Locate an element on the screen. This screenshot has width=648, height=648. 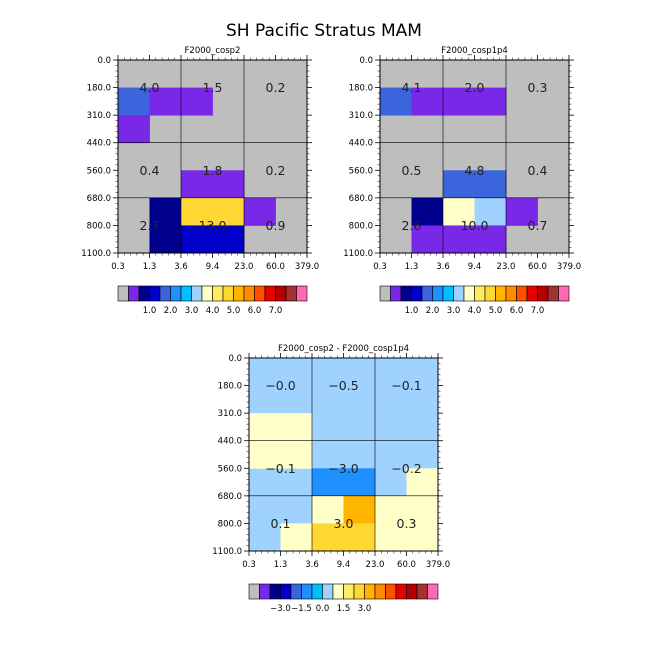
x-tick-label: 0.3 is located at coordinates (380, 267).